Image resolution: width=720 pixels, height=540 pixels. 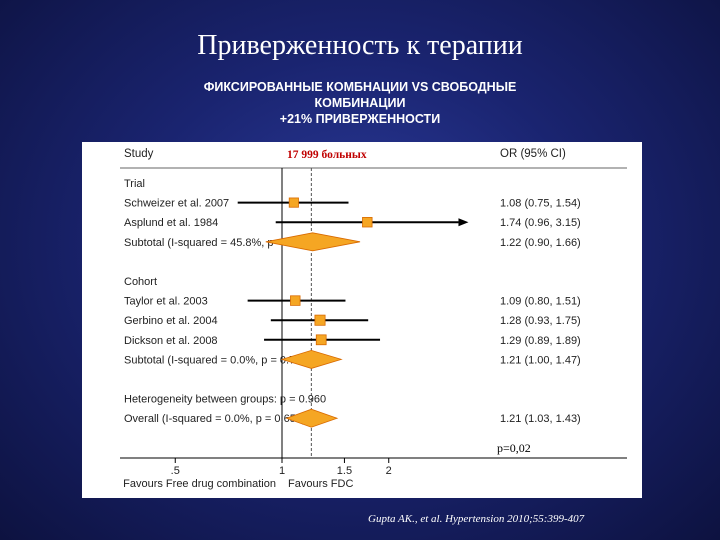 I want to click on subtitle-line-2: КОМБИНАЦИИ, so click(x=360, y=103).